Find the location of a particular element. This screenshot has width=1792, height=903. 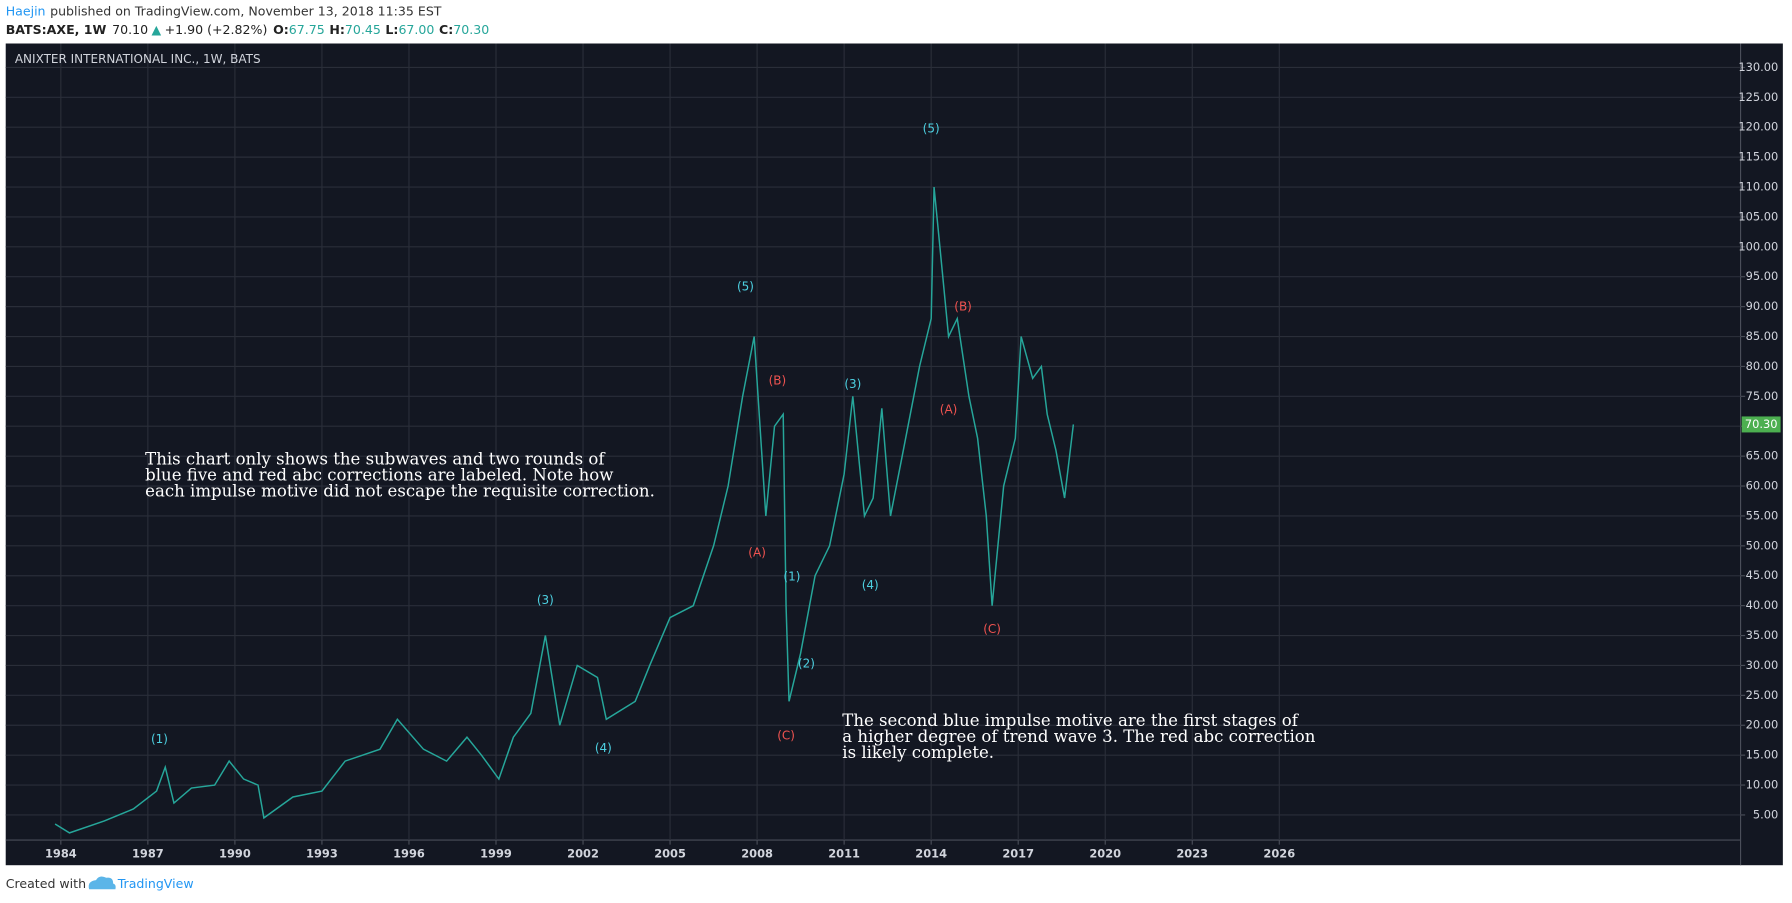

y-tick-label: 95.00 is located at coordinates (1762, 276).